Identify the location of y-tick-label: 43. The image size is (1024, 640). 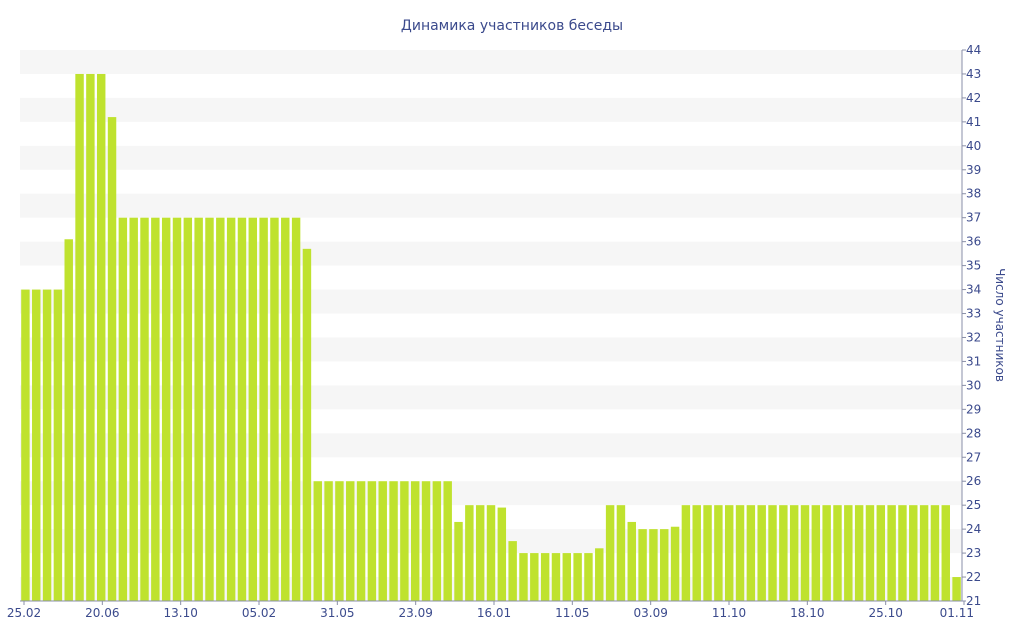
(973, 74).